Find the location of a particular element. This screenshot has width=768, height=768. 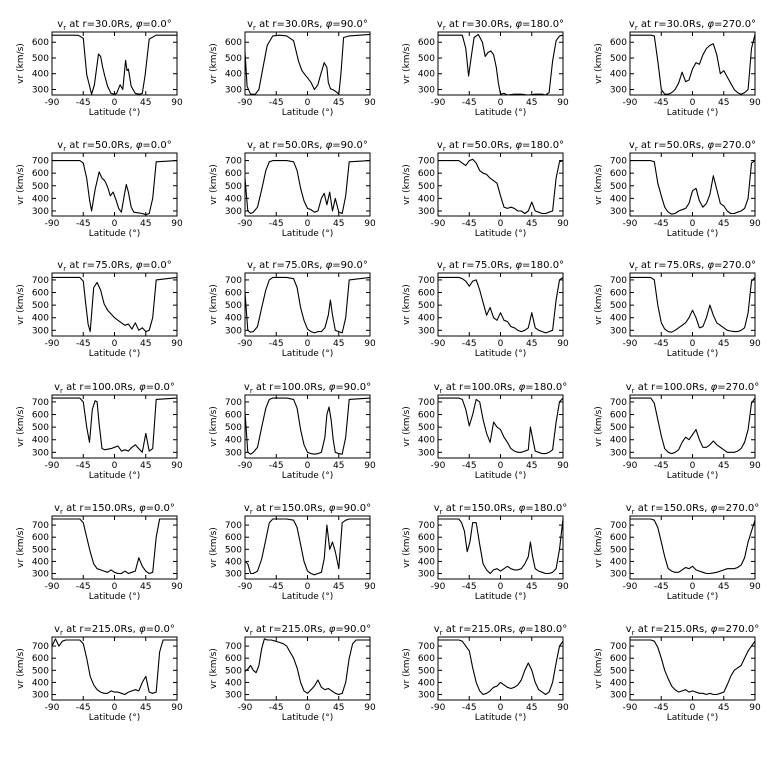

panel-title: vr at r=150.0Rs, φ=0.0° is located at coordinates (114, 509).